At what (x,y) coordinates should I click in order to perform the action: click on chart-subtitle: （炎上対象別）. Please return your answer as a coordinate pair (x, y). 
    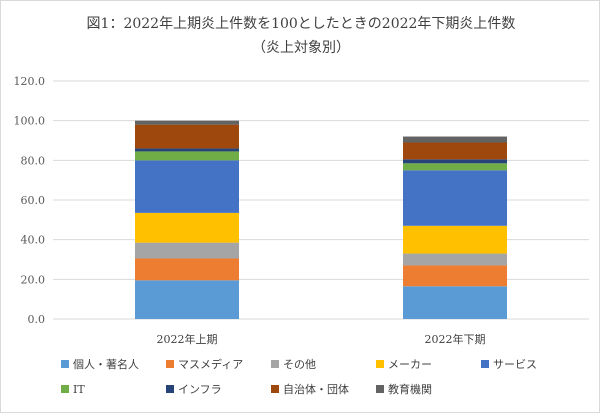
    Looking at the image, I should click on (301, 48).